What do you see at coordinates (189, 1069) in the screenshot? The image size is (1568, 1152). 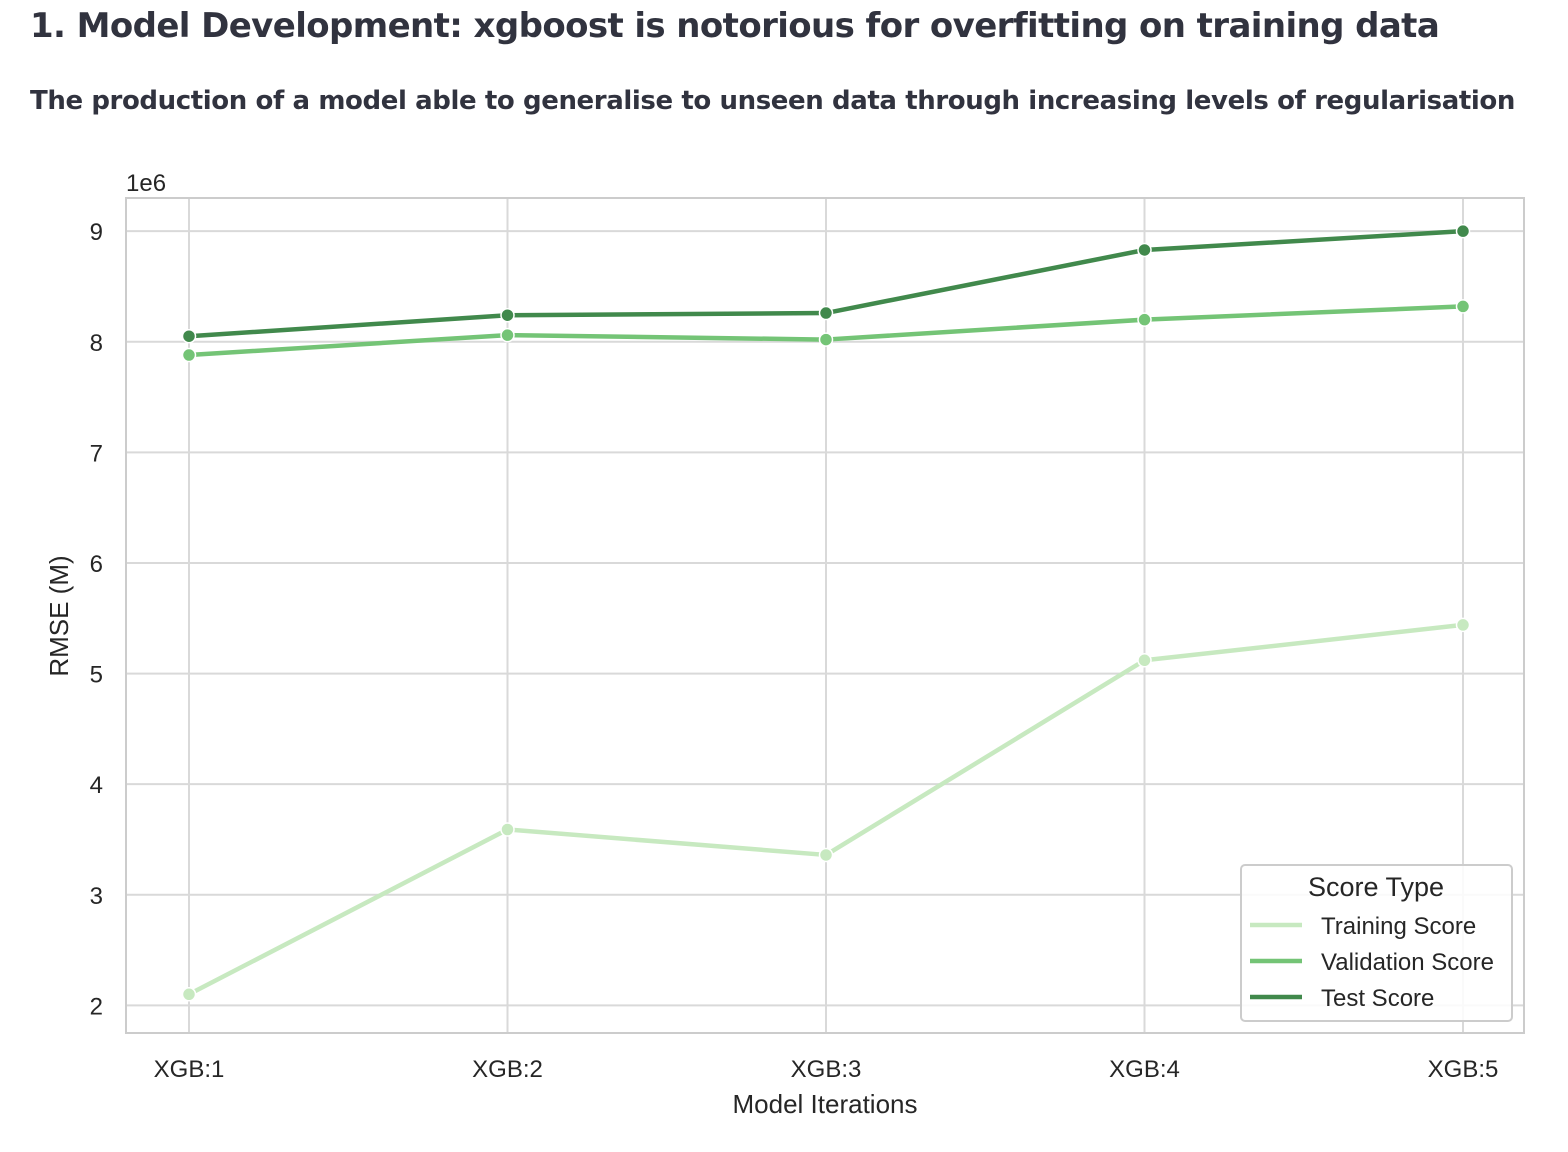 I see `x-tick-label: XGB:1` at bounding box center [189, 1069].